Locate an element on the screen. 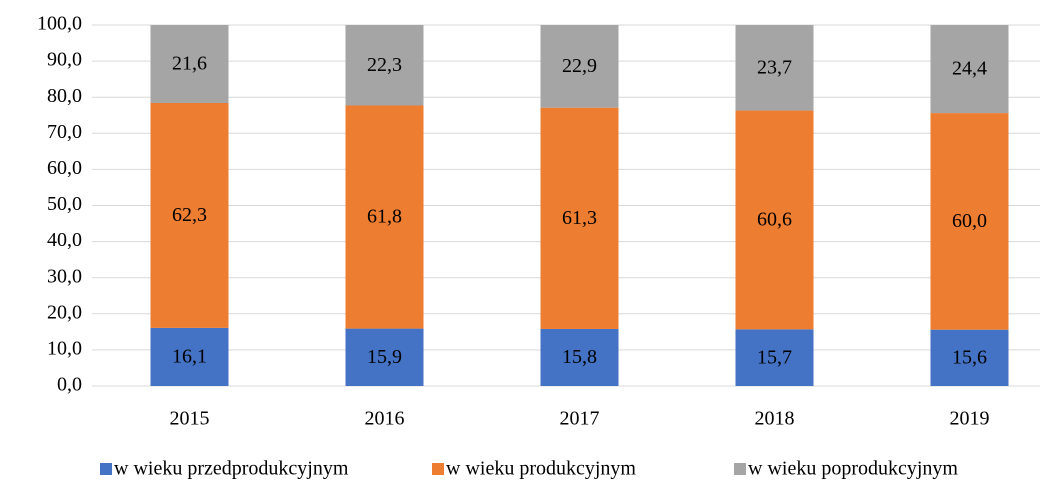 This screenshot has height=486, width=1054. legend-label: w wieku poprodukcyjnym is located at coordinates (853, 469).